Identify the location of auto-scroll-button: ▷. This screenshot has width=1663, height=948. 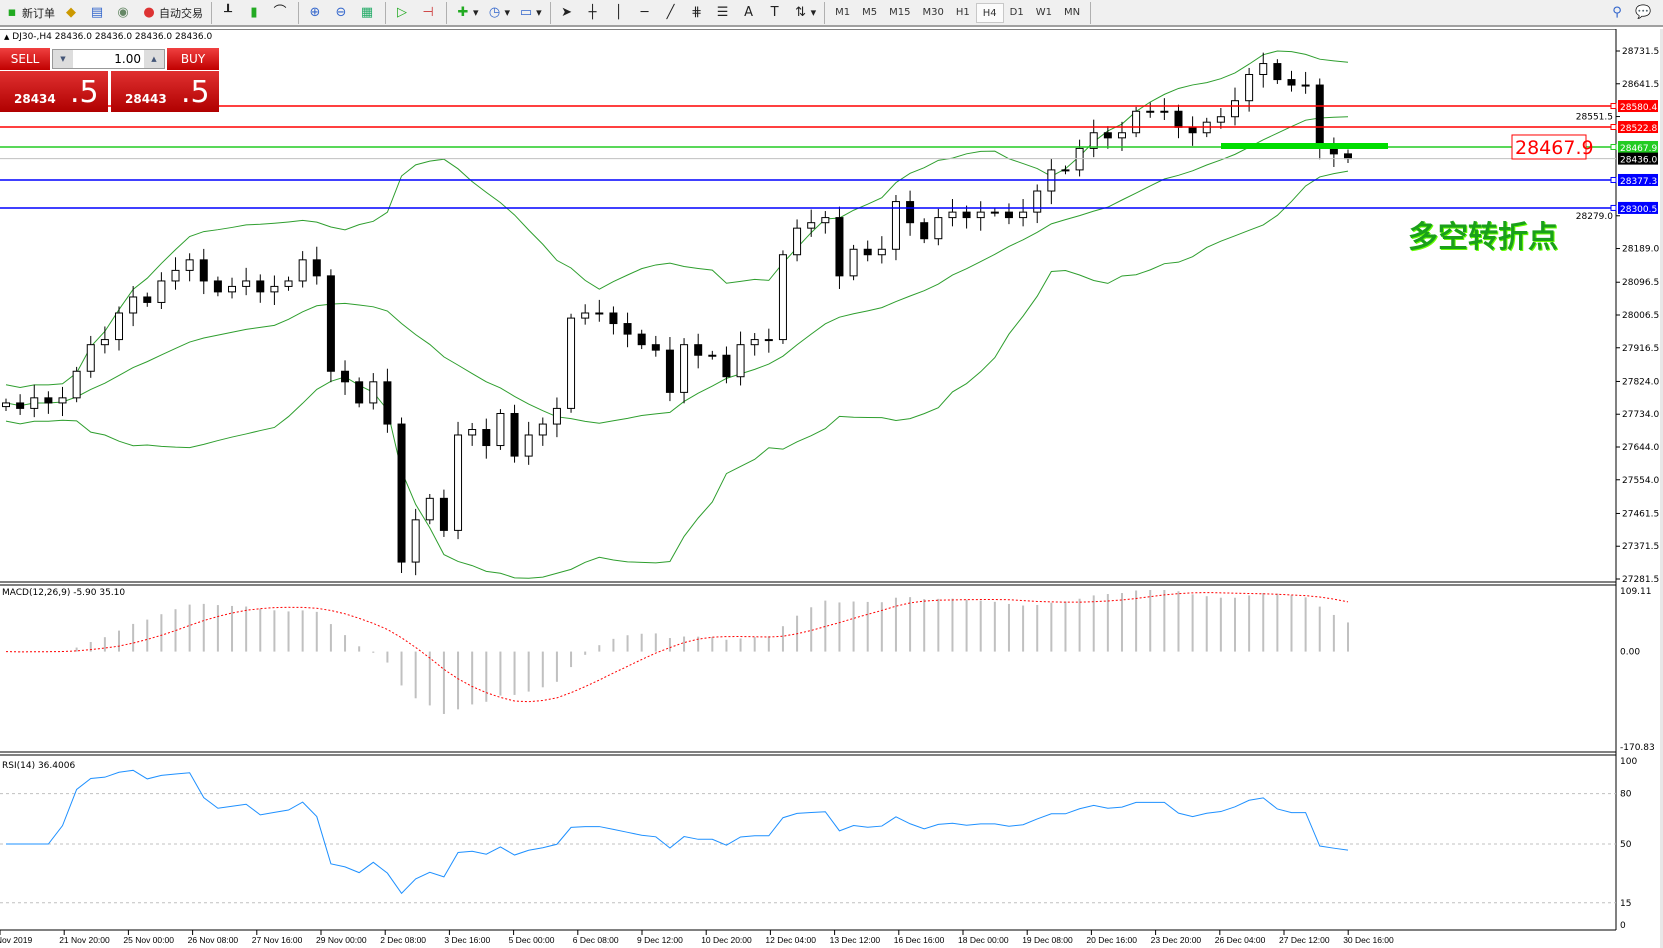
(403, 13).